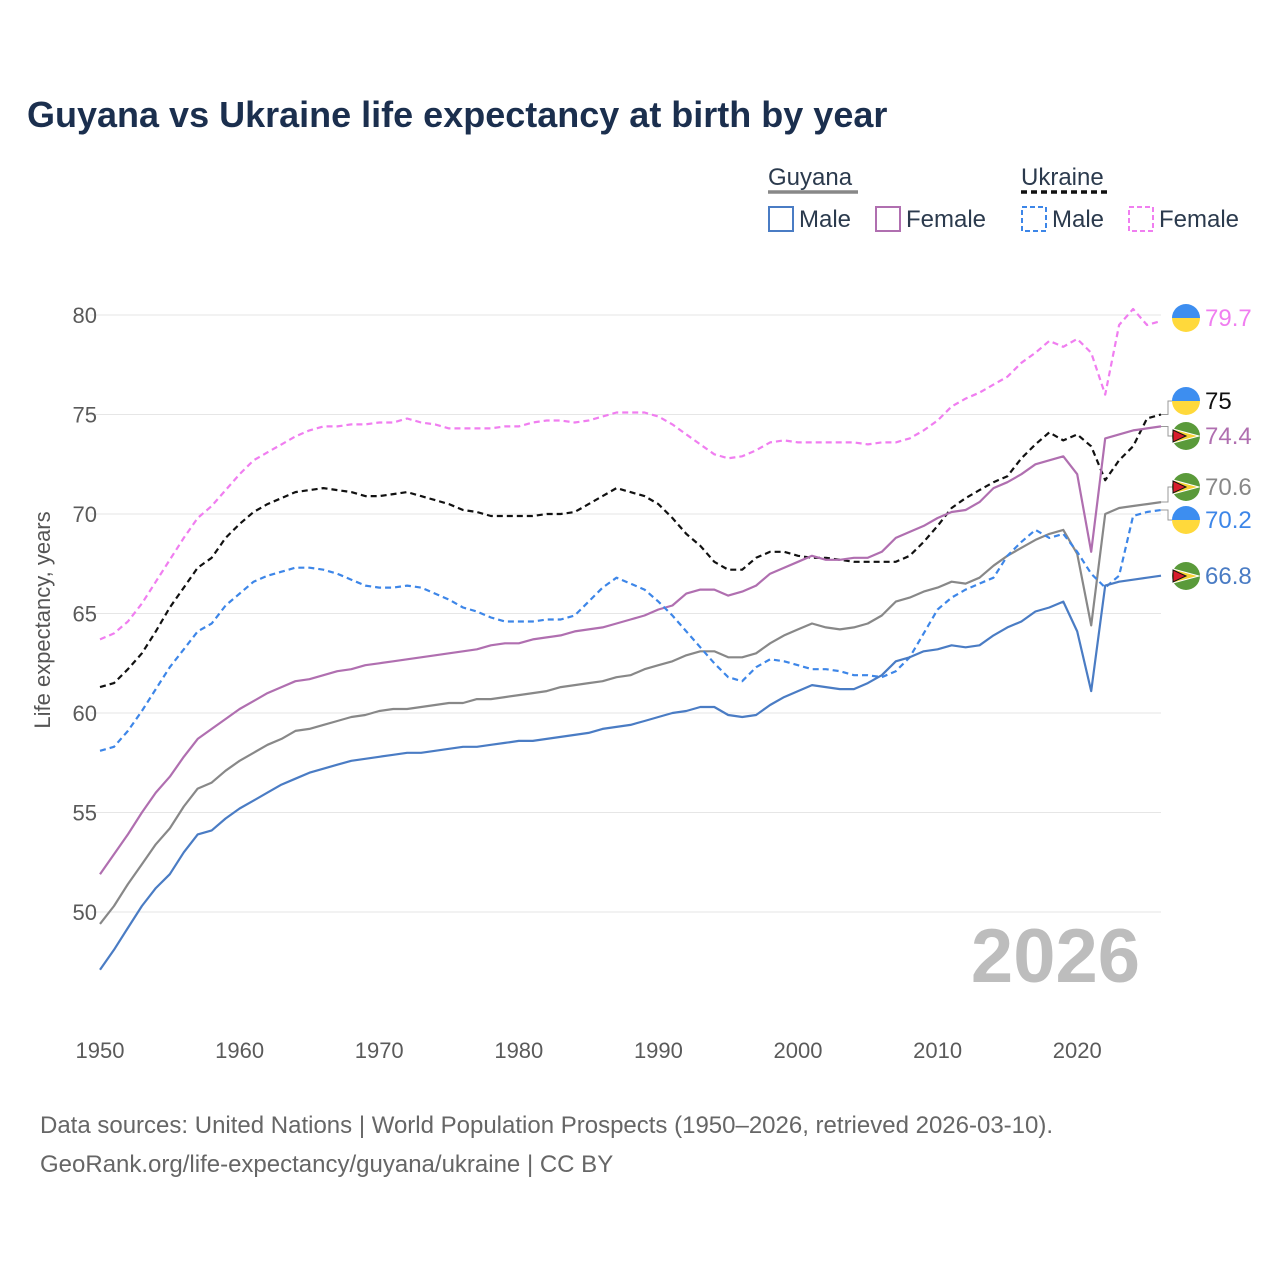 Image resolution: width=1280 pixels, height=1280 pixels. Describe the element at coordinates (658, 1050) in the screenshot. I see `x-tick-label: 1990` at that location.